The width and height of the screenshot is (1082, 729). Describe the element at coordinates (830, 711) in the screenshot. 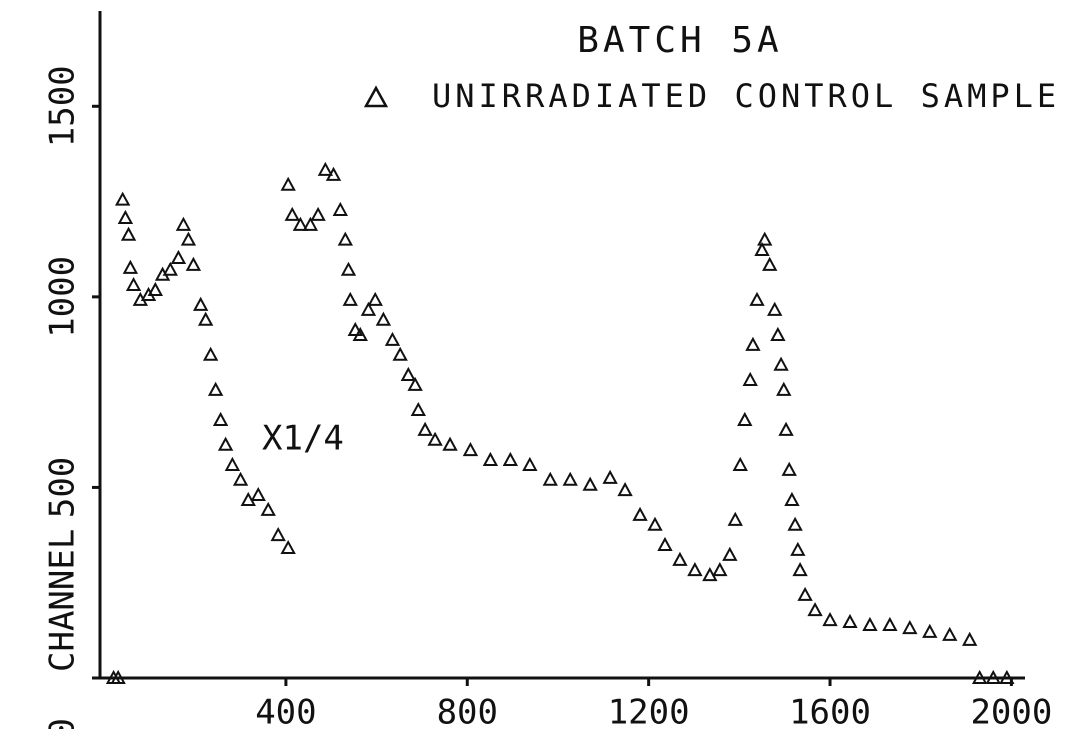

I see `x-tick-label: 1600` at that location.